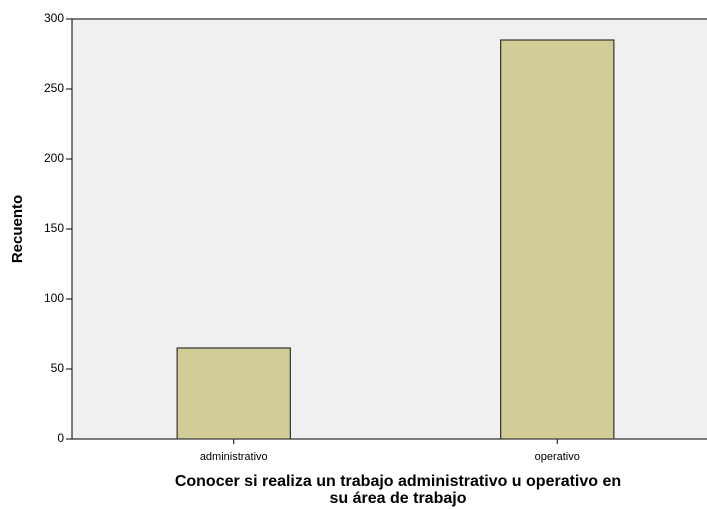  What do you see at coordinates (54, 88) in the screenshot?
I see `y-tick-label: 250` at bounding box center [54, 88].